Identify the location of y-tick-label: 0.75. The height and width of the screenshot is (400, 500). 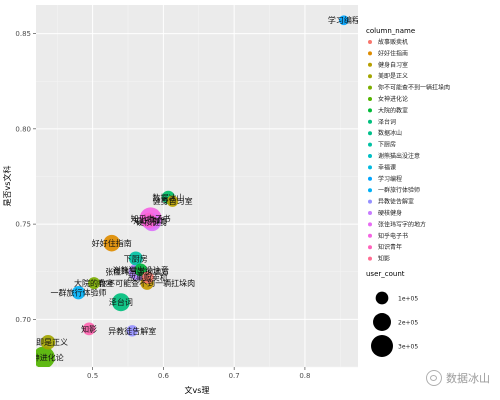
(23, 225).